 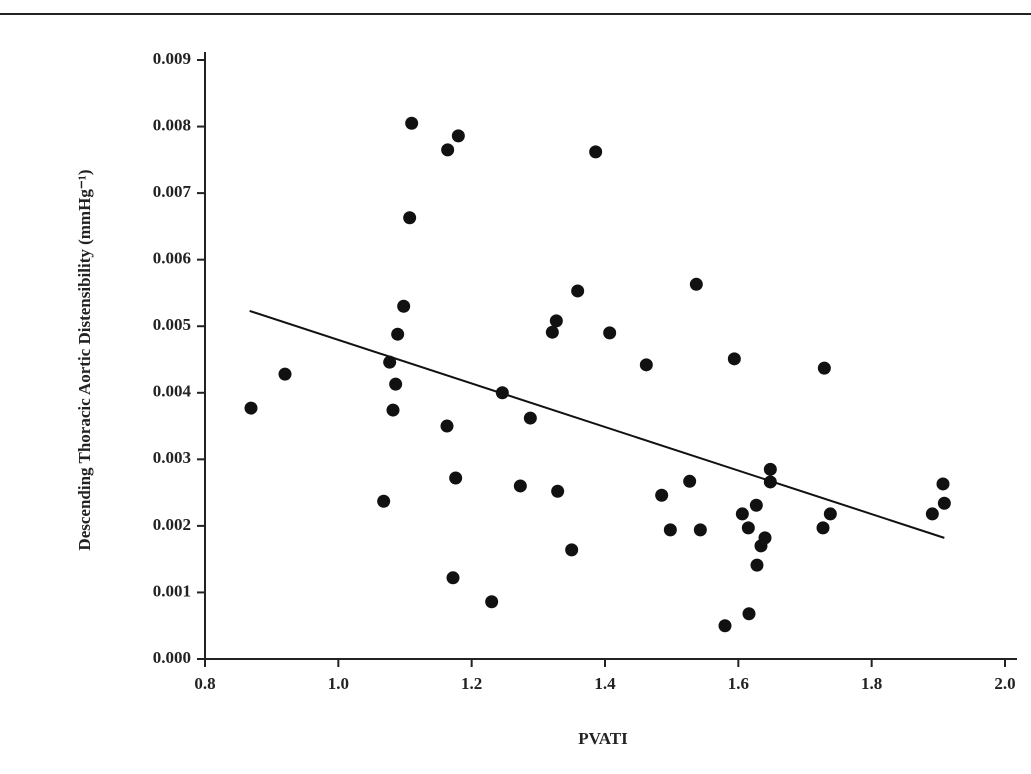 I want to click on y-tick-label: 0.009, so click(x=172, y=58).